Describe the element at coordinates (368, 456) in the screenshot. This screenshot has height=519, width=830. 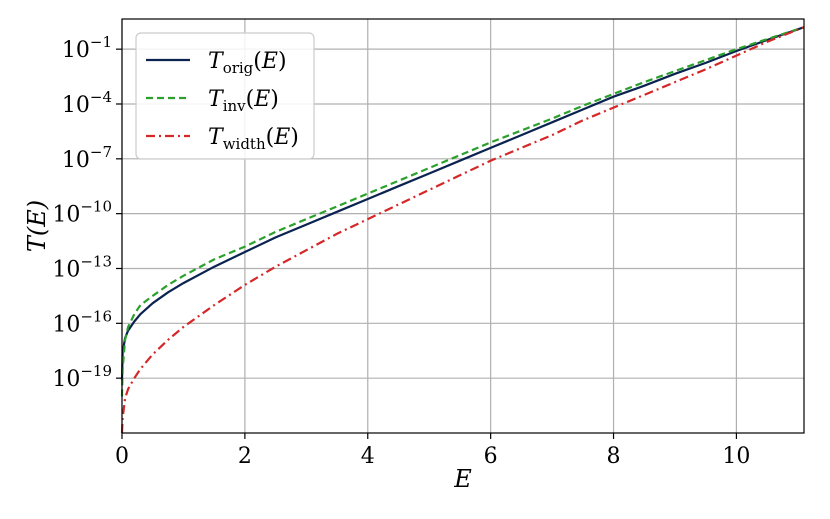
I see `x-tick-label: 4` at that location.